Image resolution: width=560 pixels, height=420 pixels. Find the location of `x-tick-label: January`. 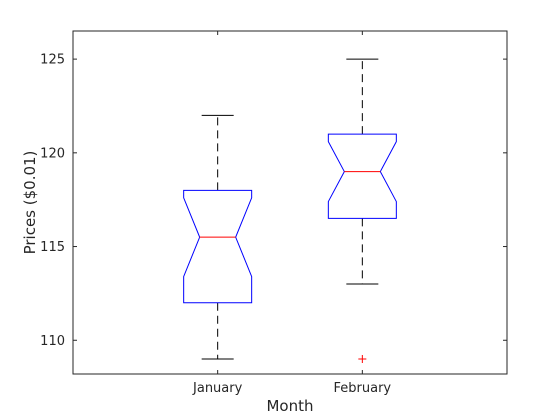

x-tick-label: January is located at coordinates (217, 388).